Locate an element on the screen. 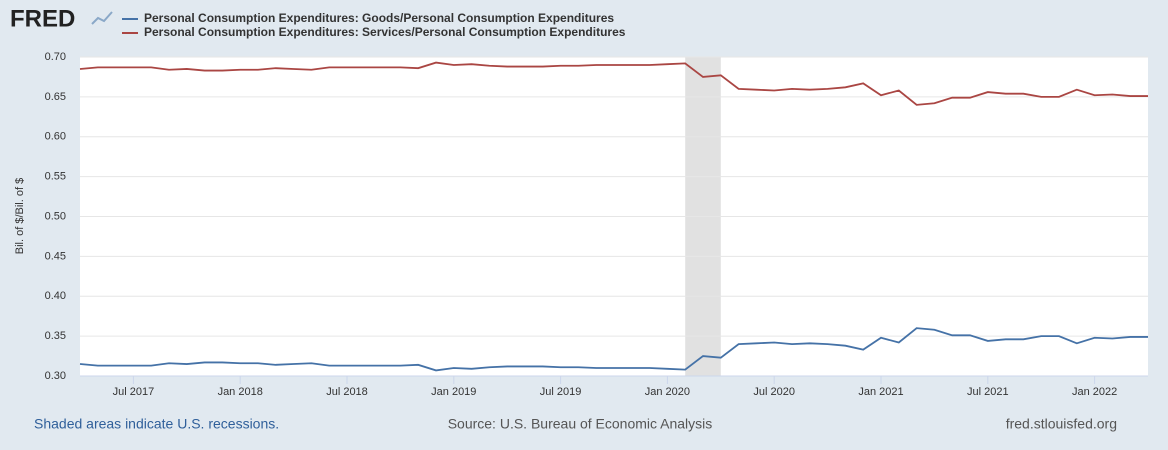 This screenshot has width=1168, height=450. x-tick-label: Jan 2019 is located at coordinates (453, 392).